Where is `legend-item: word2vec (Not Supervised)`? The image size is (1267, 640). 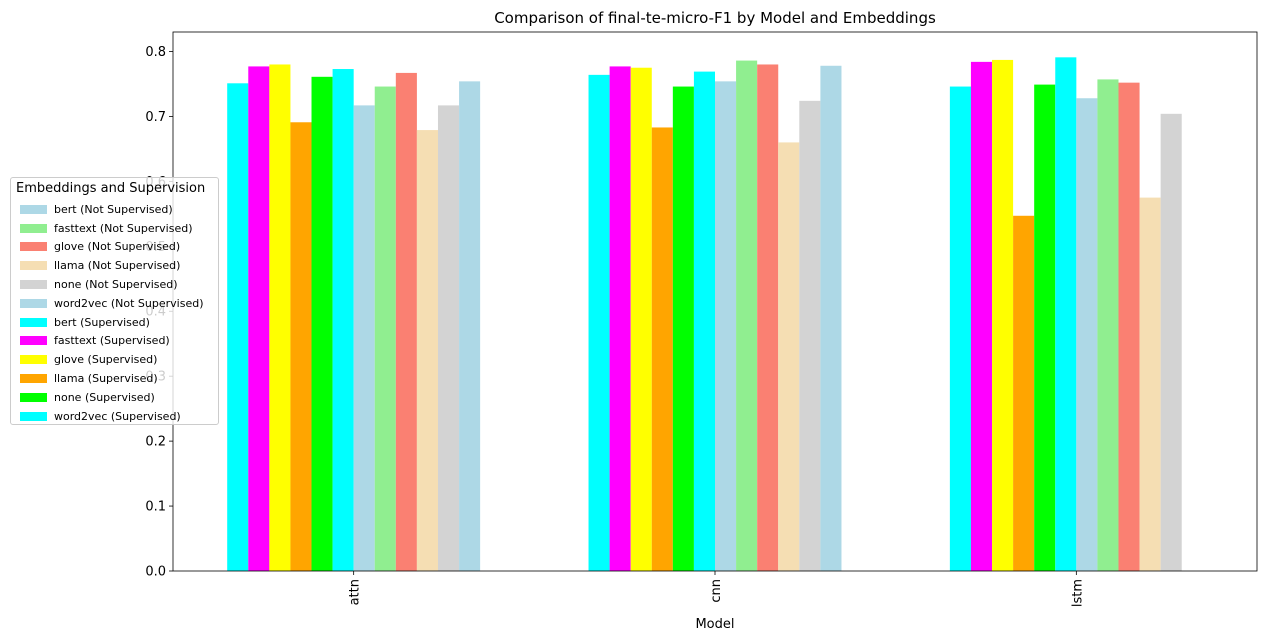
legend-item: word2vec (Not Supervised) is located at coordinates (114, 303).